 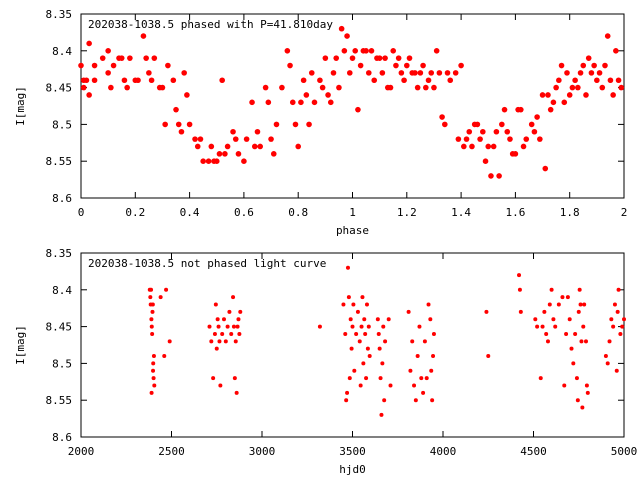 What do you see at coordinates (262, 451) in the screenshot?
I see `x-tick-label: 3000` at bounding box center [262, 451].